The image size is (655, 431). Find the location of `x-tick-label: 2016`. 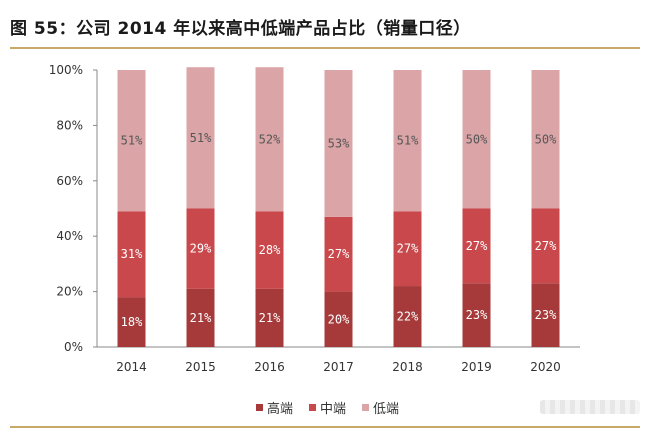

x-tick-label: 2016 is located at coordinates (269, 367).